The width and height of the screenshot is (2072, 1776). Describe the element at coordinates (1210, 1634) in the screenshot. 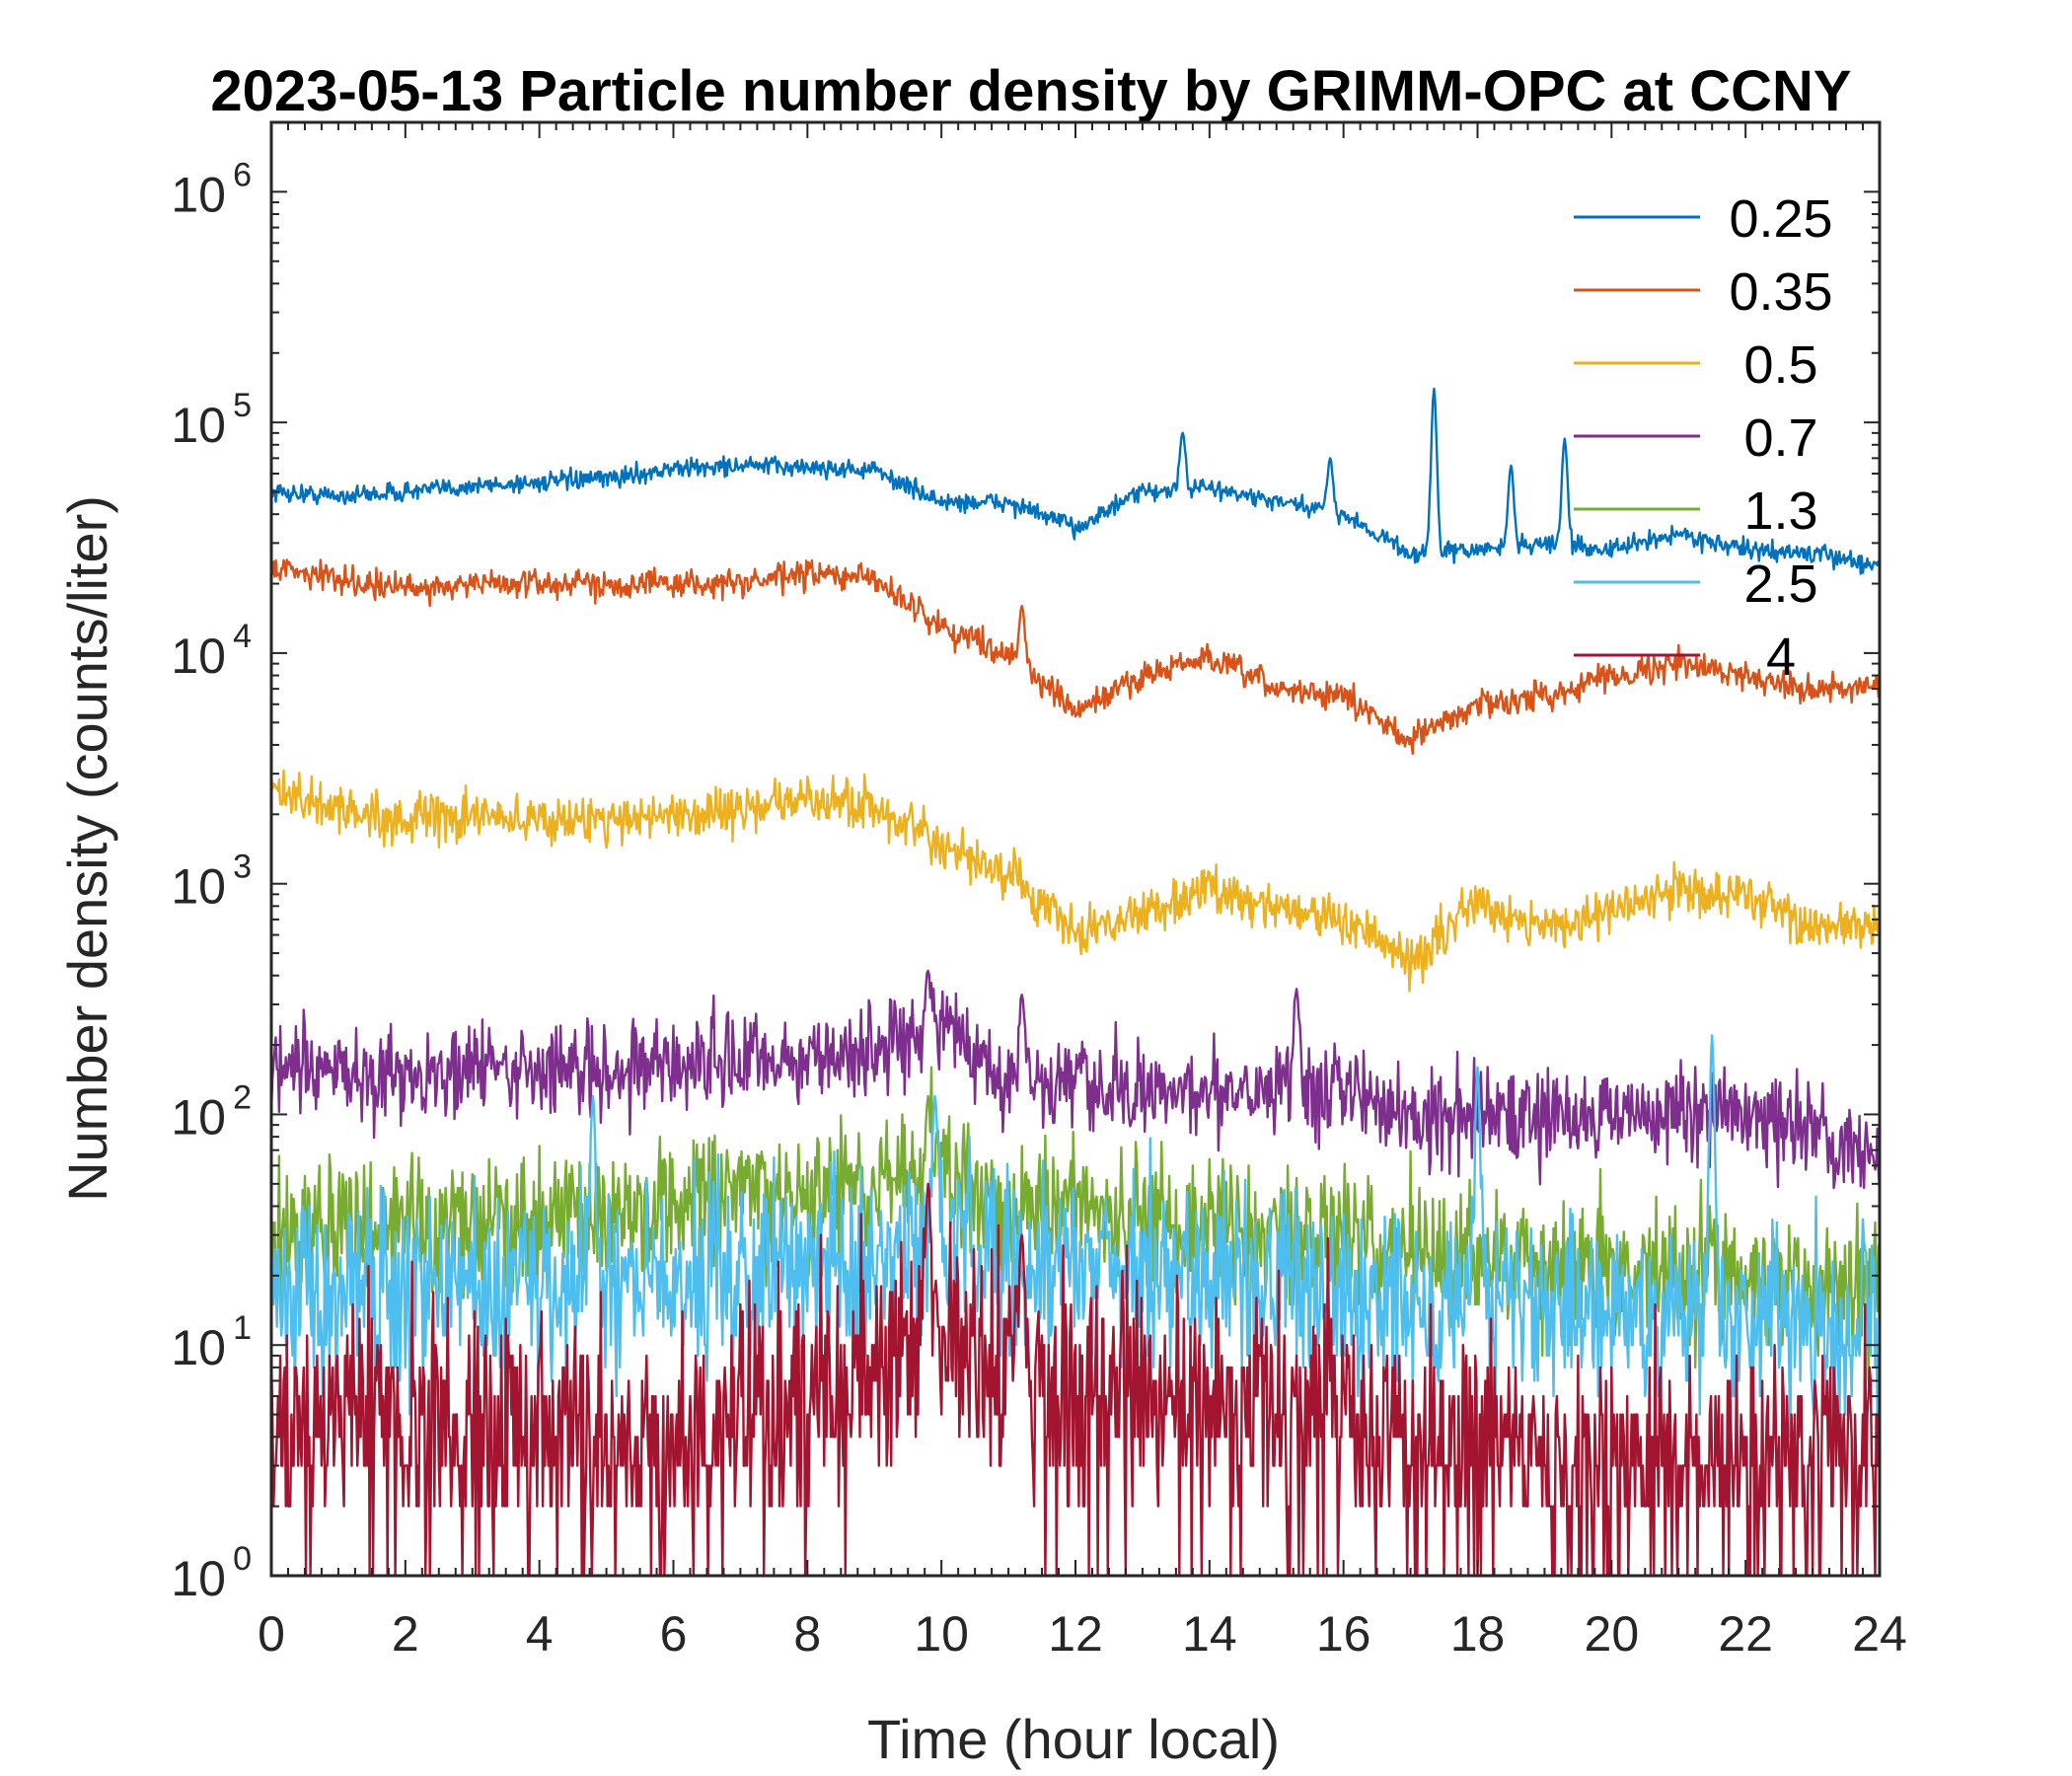

I see `x-tick-label: 14` at that location.